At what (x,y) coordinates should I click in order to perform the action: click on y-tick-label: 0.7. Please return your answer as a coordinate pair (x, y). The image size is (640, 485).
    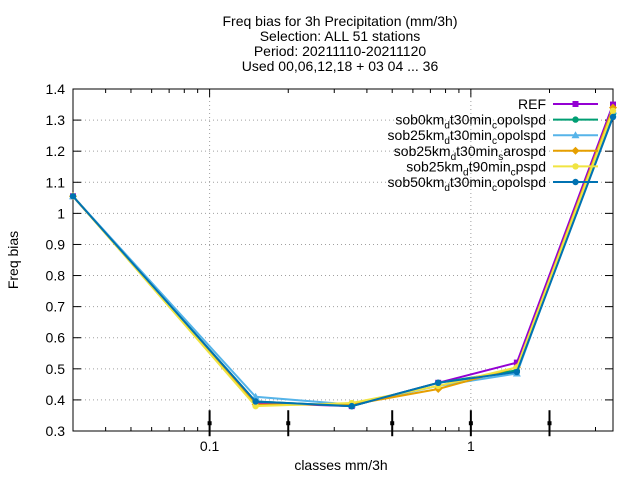
    Looking at the image, I should click on (56, 307).